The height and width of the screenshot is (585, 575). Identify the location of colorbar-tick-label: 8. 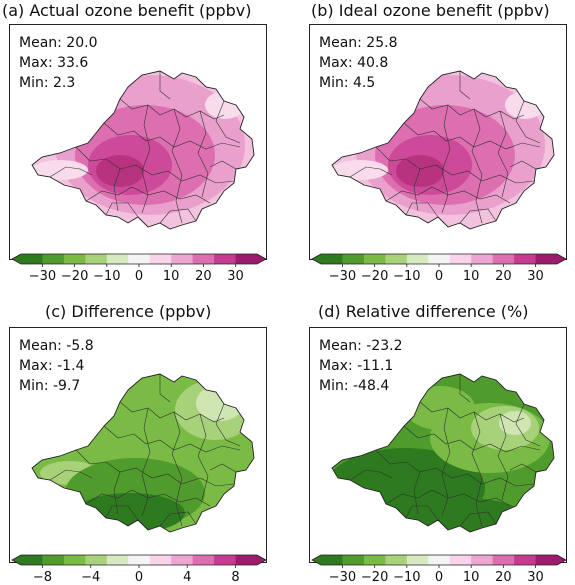
(235, 577).